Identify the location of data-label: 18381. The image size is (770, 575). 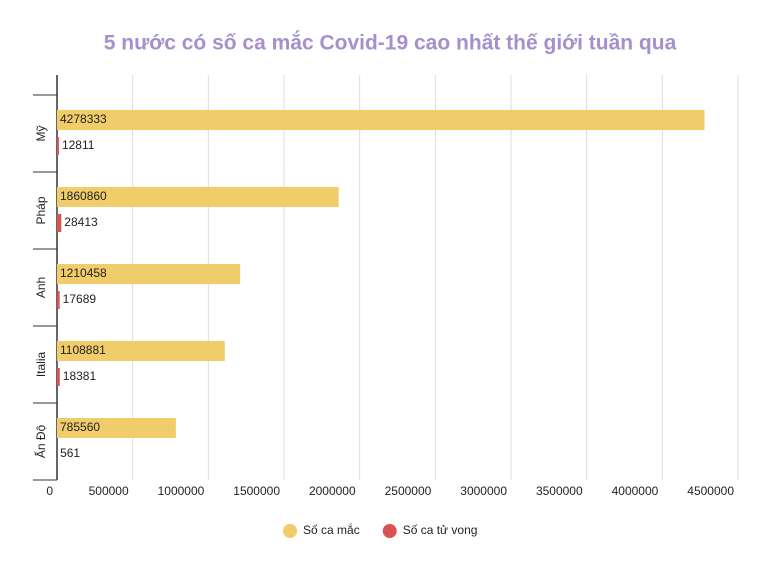
(80, 376).